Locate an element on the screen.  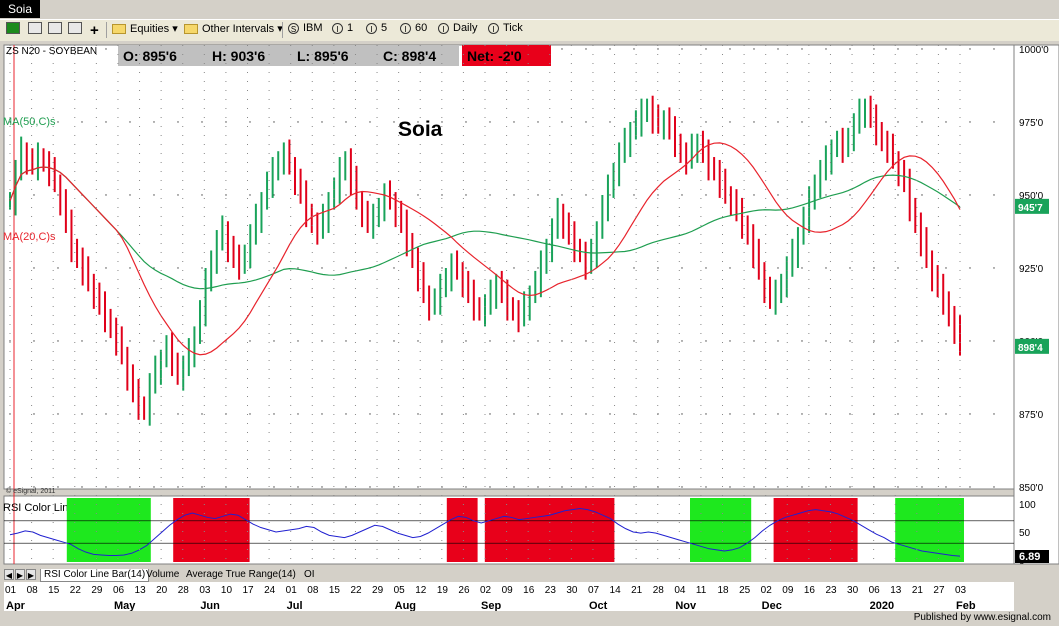
interval-button-tick: I Tick is located at coordinates (505, 30).